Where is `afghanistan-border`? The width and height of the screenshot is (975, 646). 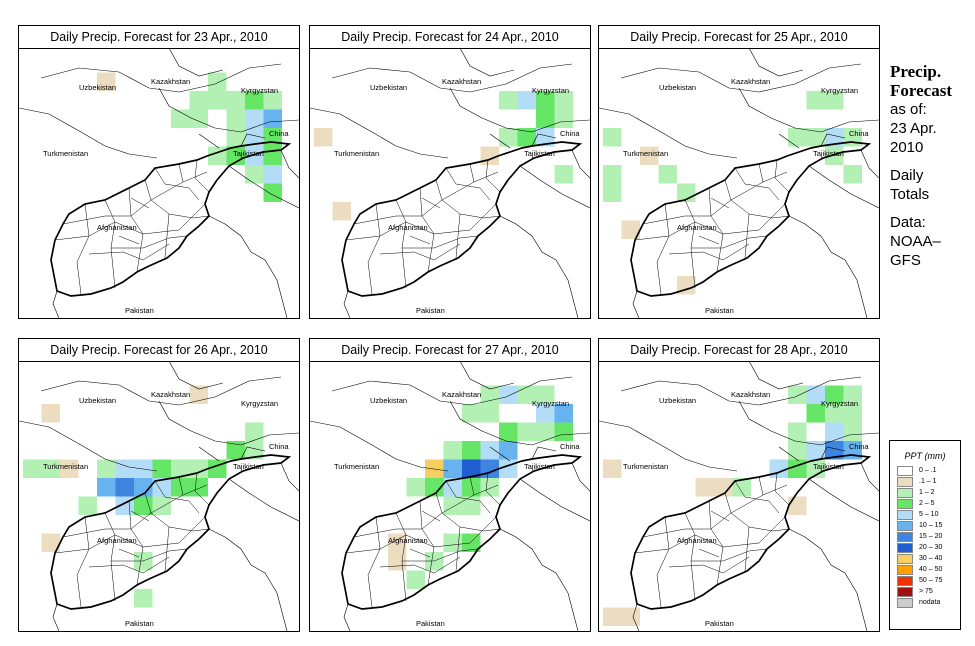 afghanistan-border is located at coordinates (751, 219).